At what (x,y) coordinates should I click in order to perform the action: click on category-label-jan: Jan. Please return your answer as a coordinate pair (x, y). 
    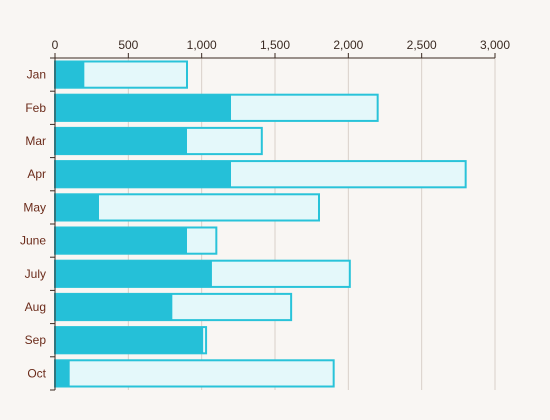
    Looking at the image, I should click on (36, 75).